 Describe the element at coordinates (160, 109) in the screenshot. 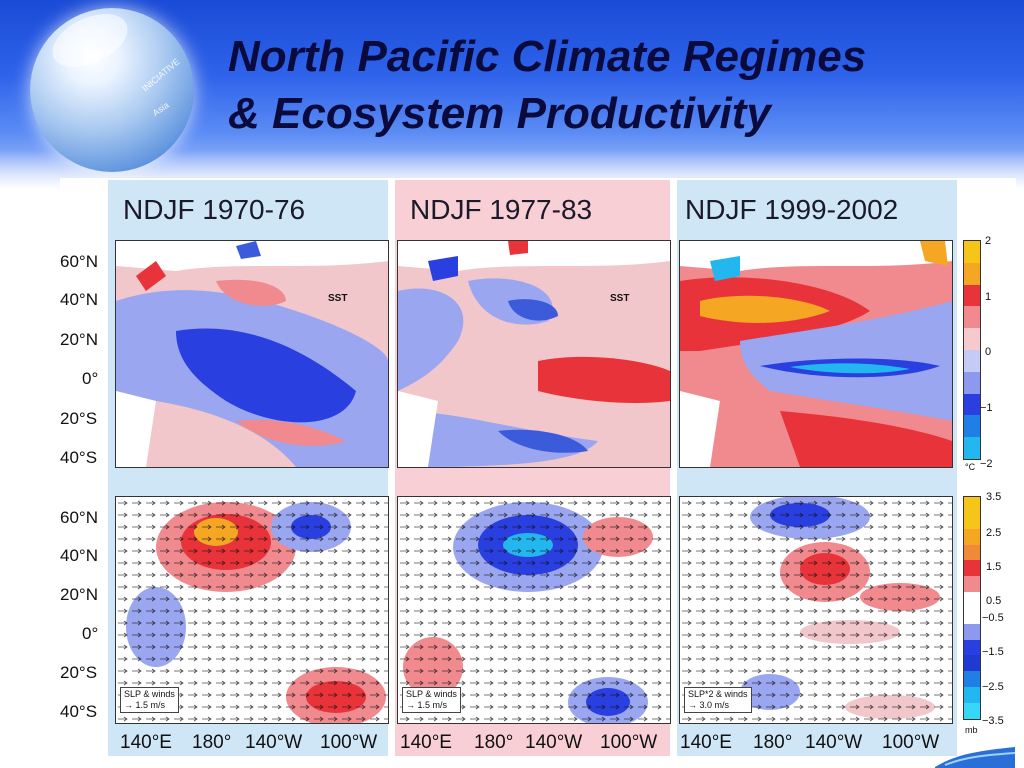

I see `globe-text-2: Asia` at that location.